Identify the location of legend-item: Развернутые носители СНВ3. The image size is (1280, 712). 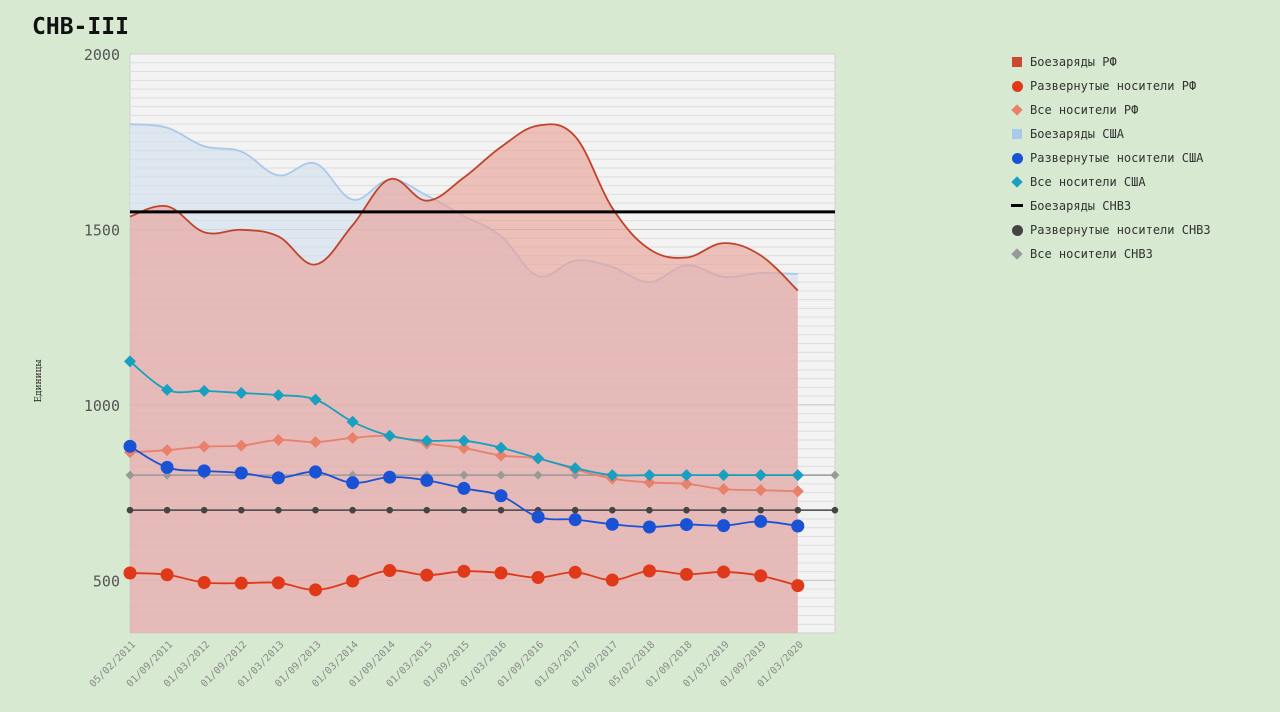
(1111, 230).